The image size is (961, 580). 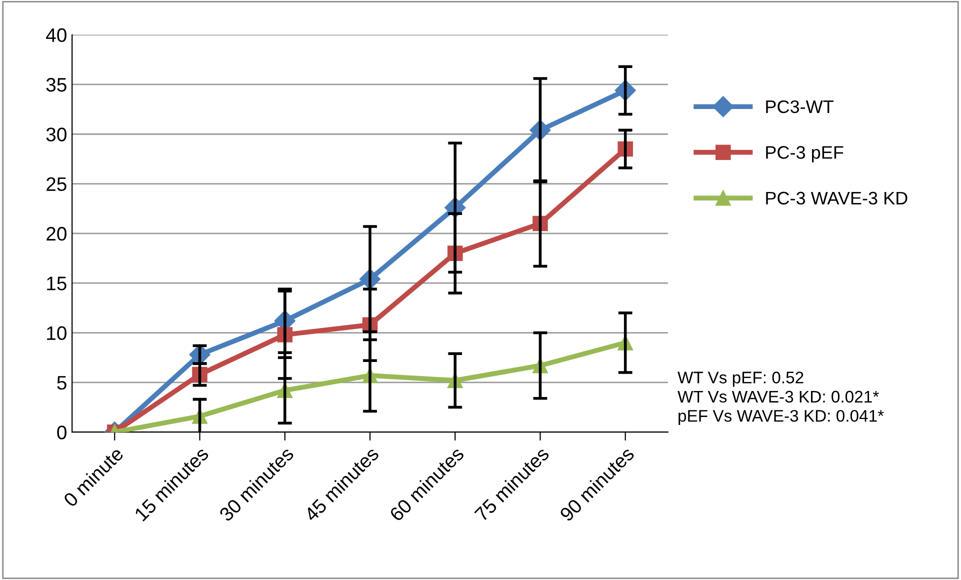 What do you see at coordinates (837, 198) in the screenshot?
I see `legend-label: PC-3 WAVE-3 KD` at bounding box center [837, 198].